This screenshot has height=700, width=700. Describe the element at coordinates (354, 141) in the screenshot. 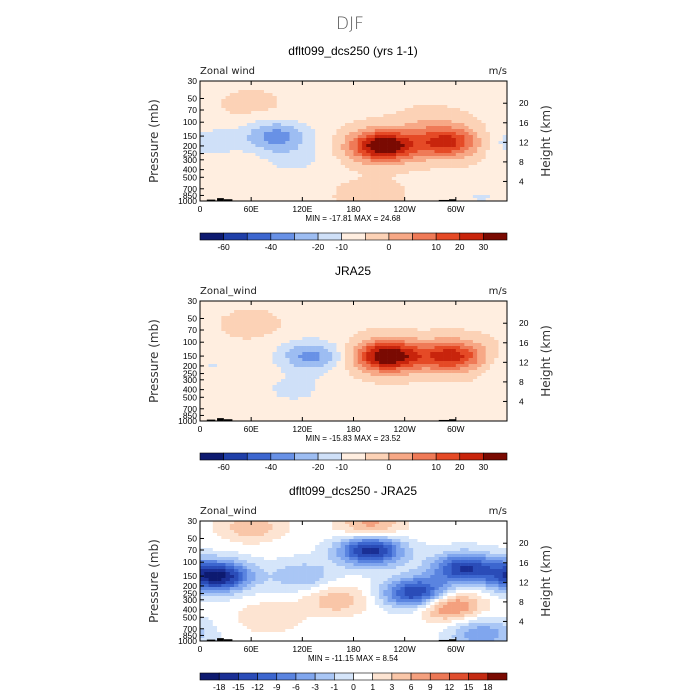

I see `contour-field` at that location.